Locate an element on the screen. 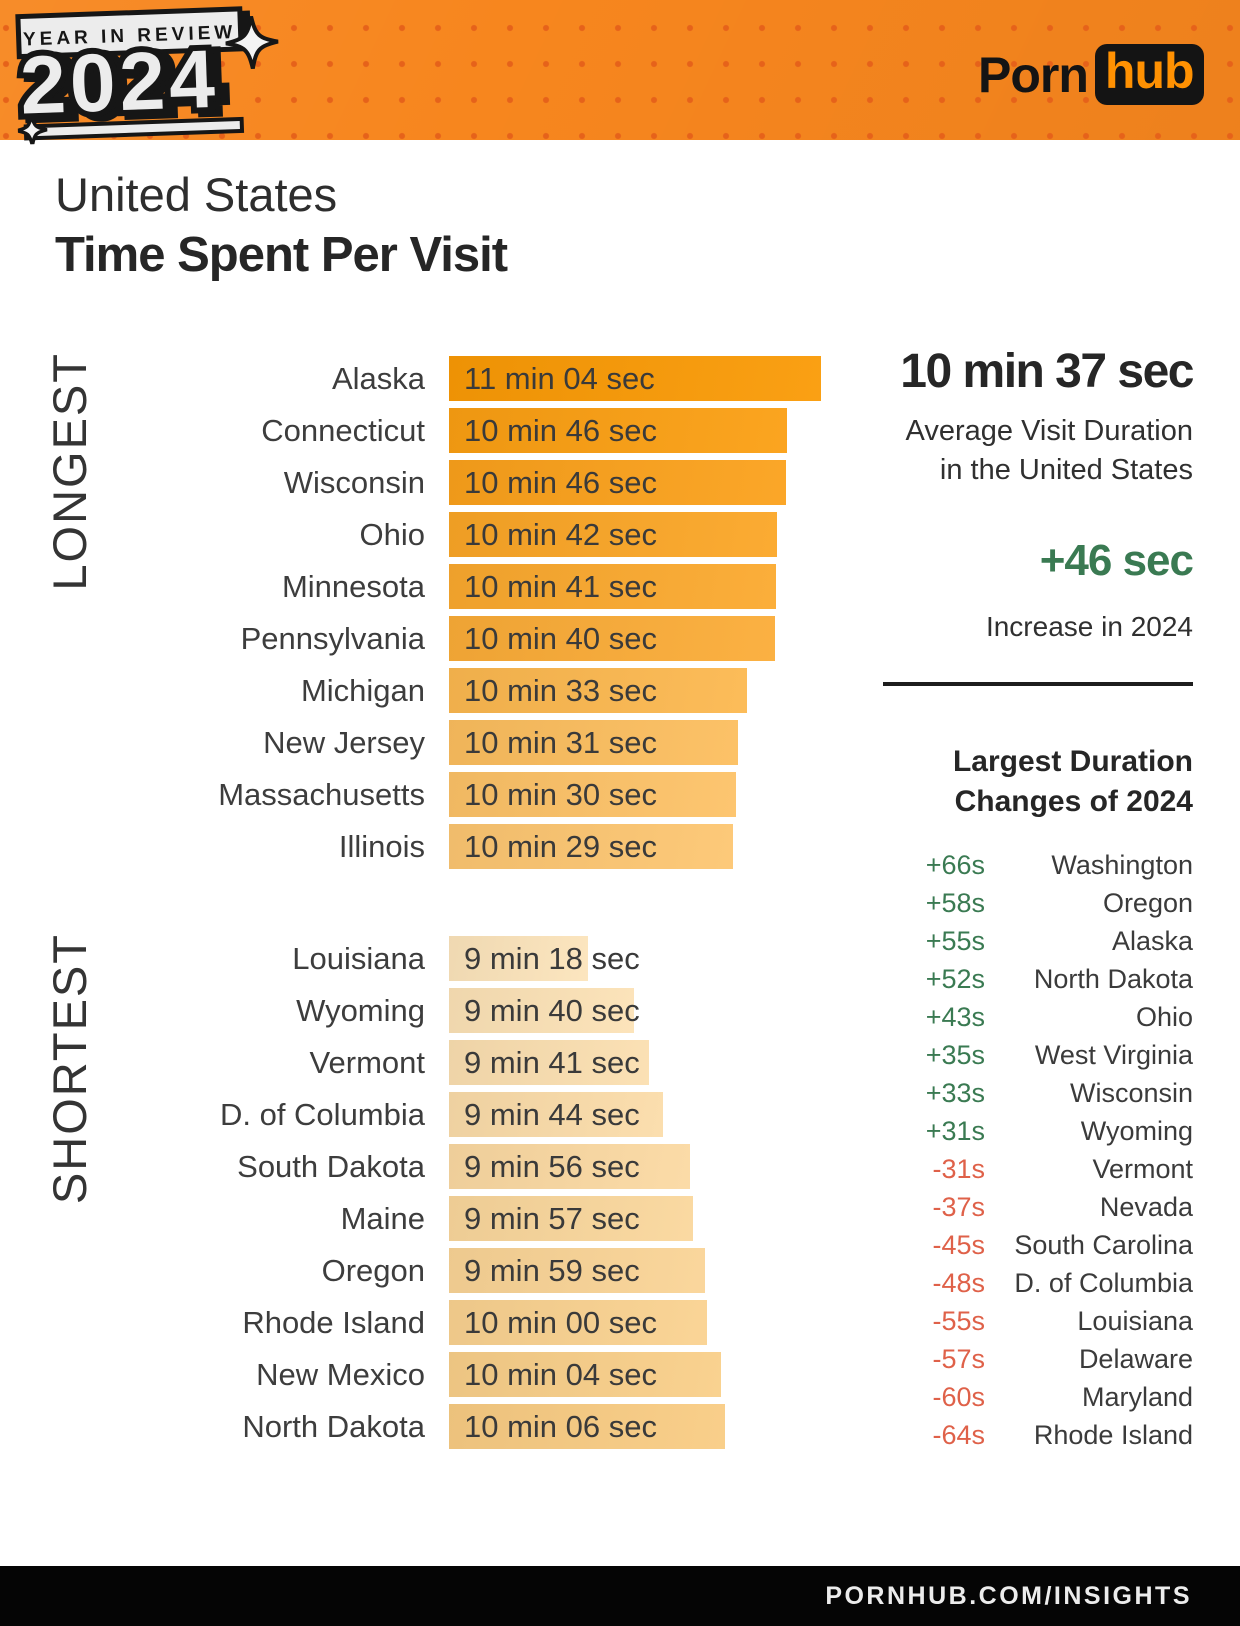  bar-row: Ohio 10 min 42 sec is located at coordinates (410, 534).